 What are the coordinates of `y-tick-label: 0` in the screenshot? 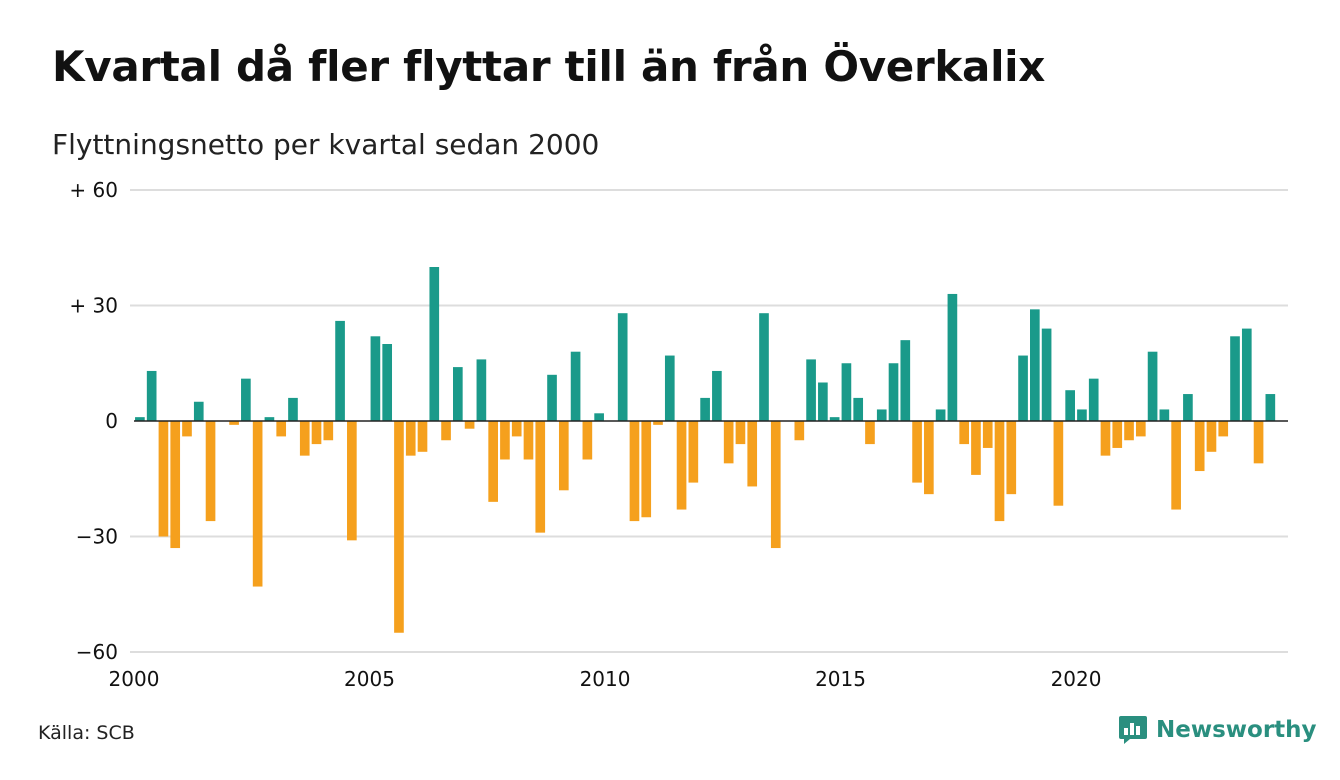 It's located at (111, 421).